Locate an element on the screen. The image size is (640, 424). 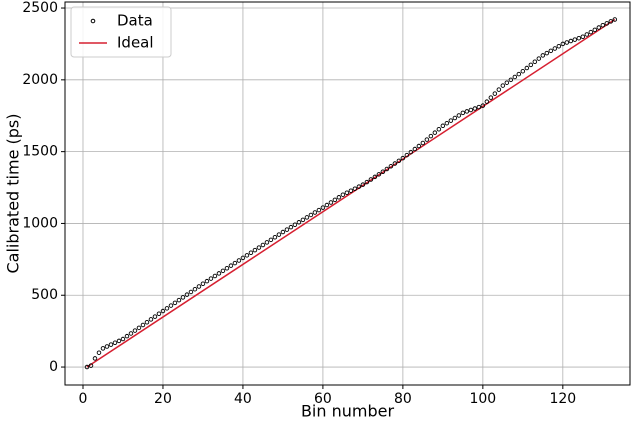
y-tick-label: 1000 is located at coordinates (40, 223).